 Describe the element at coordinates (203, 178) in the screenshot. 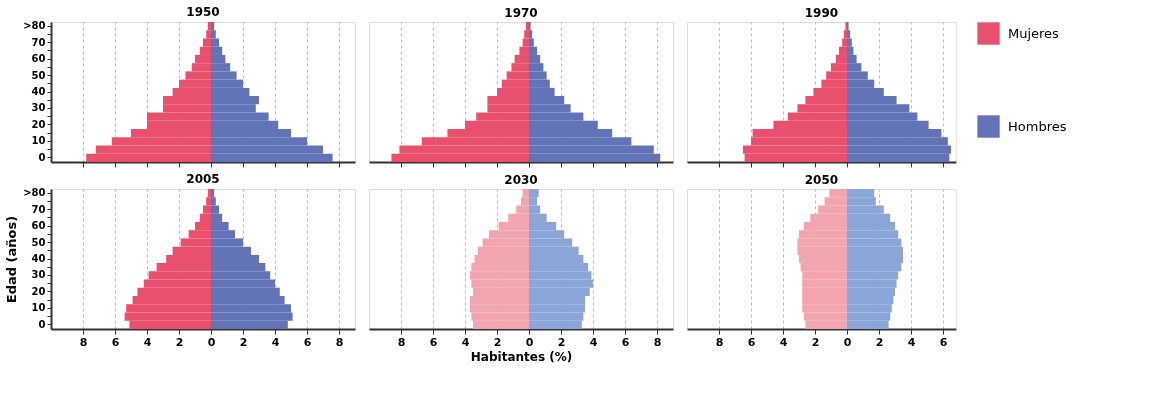

I see `chart-title: 2005` at that location.